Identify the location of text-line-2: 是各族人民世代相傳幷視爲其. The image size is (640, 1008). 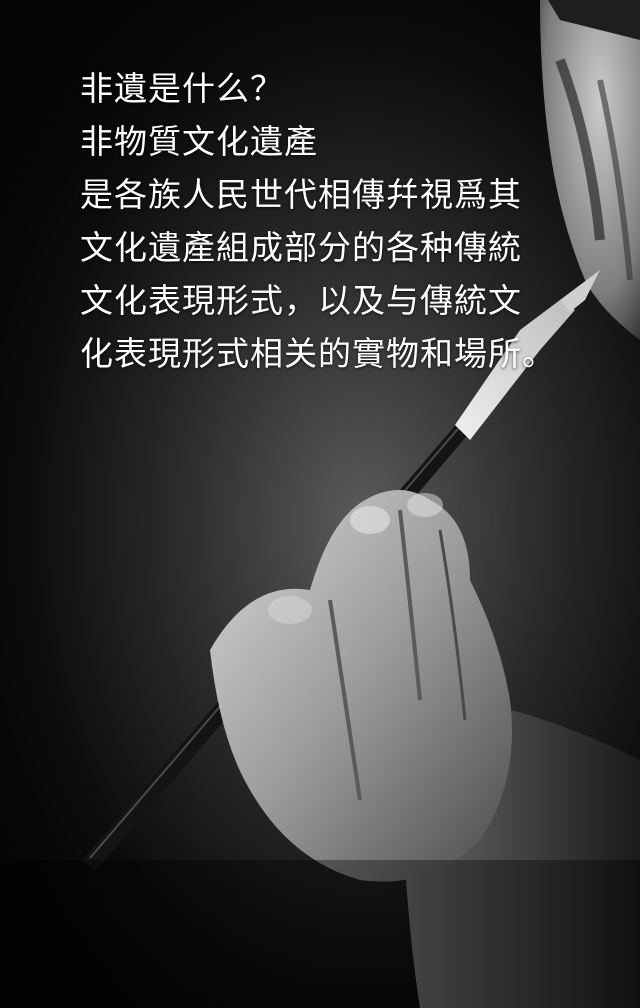
(301, 194).